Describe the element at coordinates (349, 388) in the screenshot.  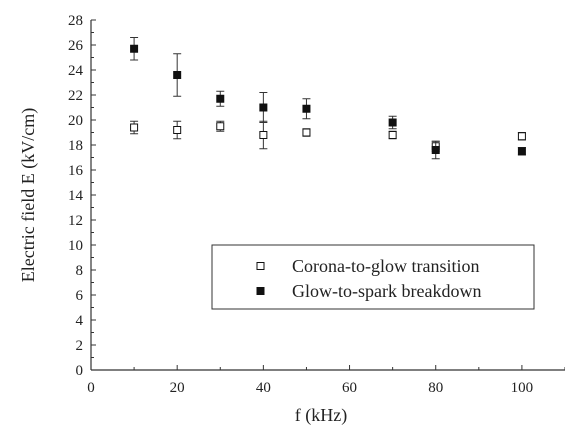
I see `x-tick-label: 60` at that location.